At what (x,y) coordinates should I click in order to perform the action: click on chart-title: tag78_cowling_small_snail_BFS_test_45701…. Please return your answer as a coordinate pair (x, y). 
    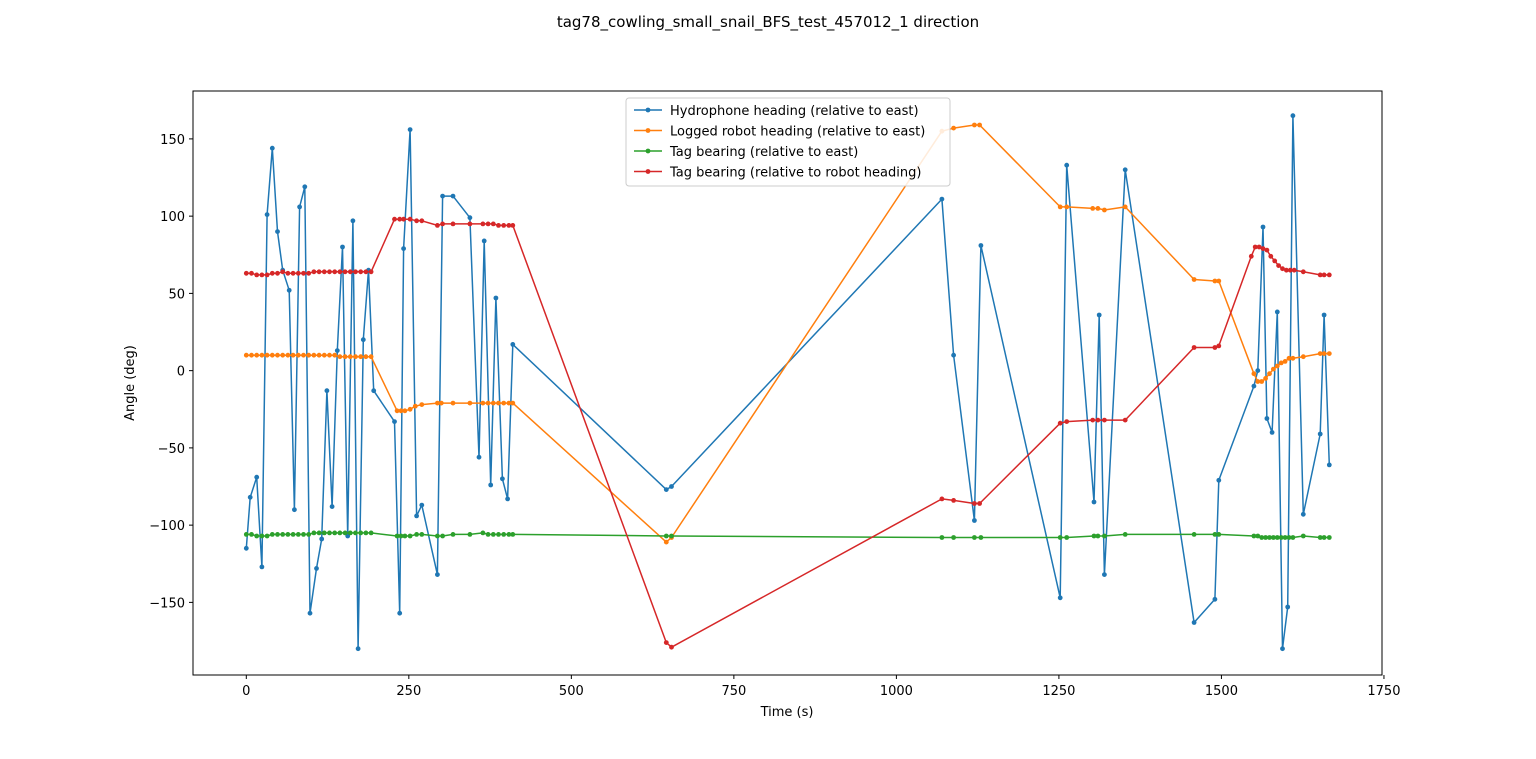
    Looking at the image, I should click on (768, 22).